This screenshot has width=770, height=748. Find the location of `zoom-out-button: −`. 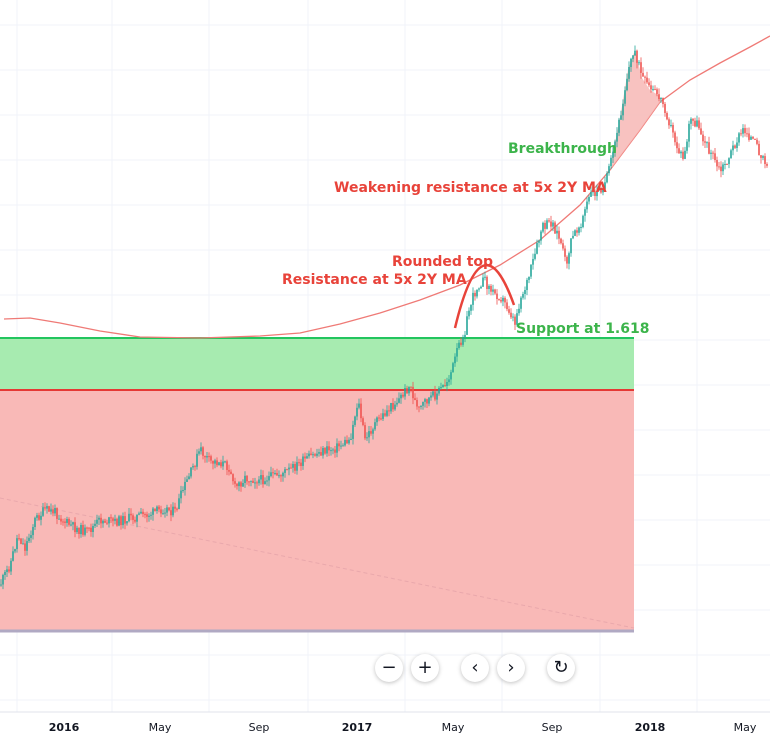

zoom-out-button: − is located at coordinates (389, 668).